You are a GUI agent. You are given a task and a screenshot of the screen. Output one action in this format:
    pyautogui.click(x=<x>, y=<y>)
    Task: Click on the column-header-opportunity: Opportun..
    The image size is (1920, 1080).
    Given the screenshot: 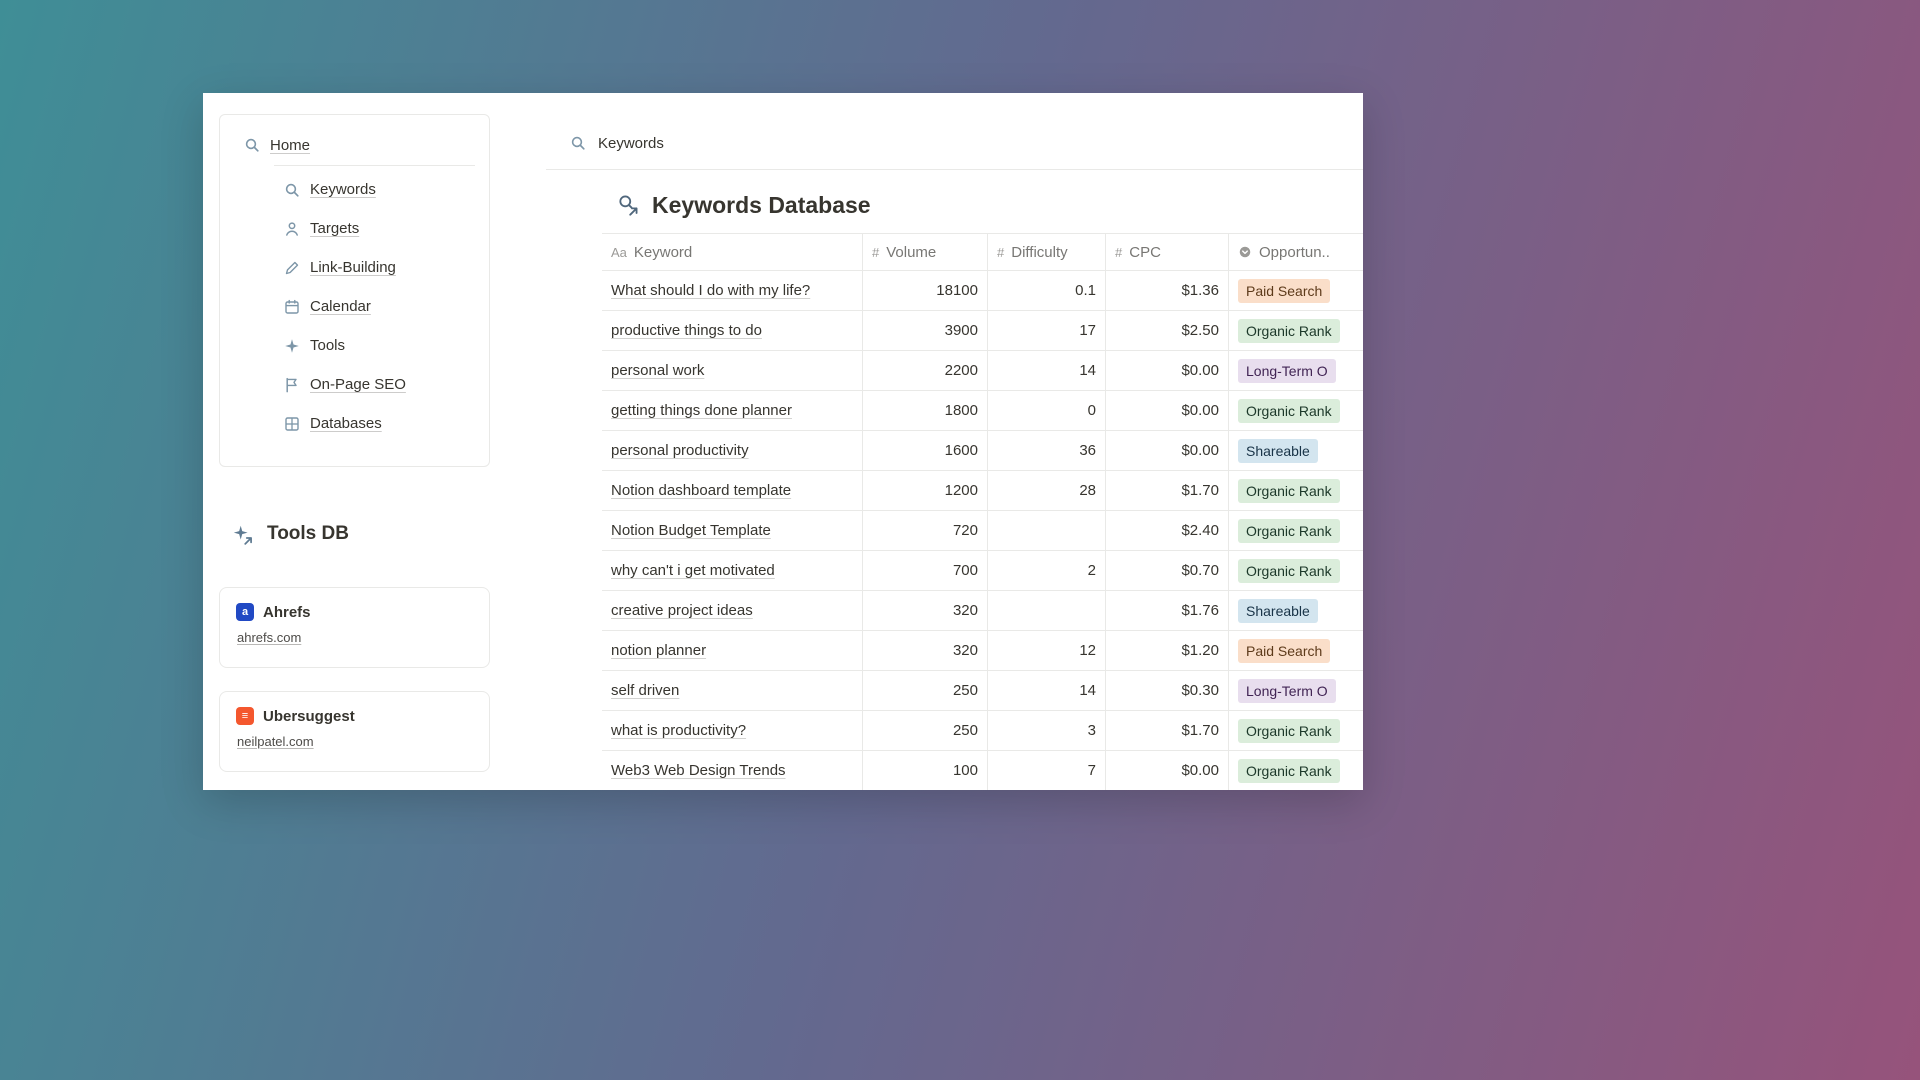 What is the action you would take?
    pyautogui.click(x=1295, y=252)
    